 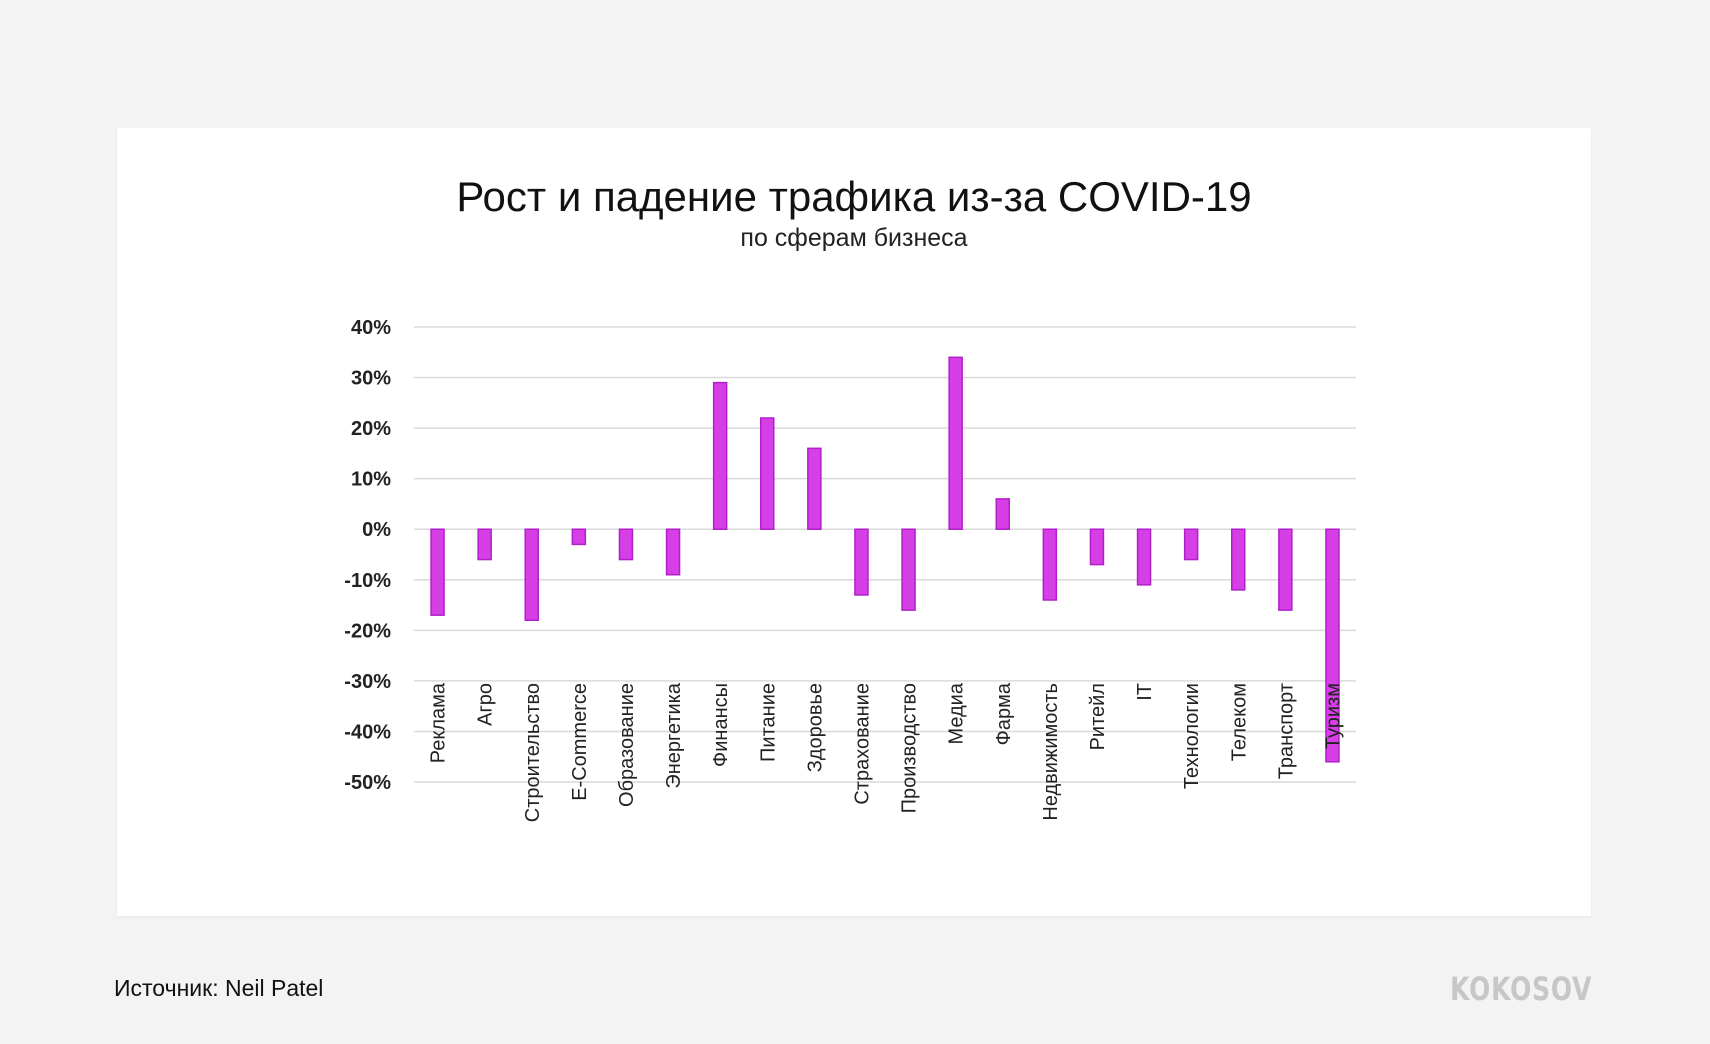 What do you see at coordinates (815, 727) in the screenshot?
I see `x-tick-label: Здоровье` at bounding box center [815, 727].